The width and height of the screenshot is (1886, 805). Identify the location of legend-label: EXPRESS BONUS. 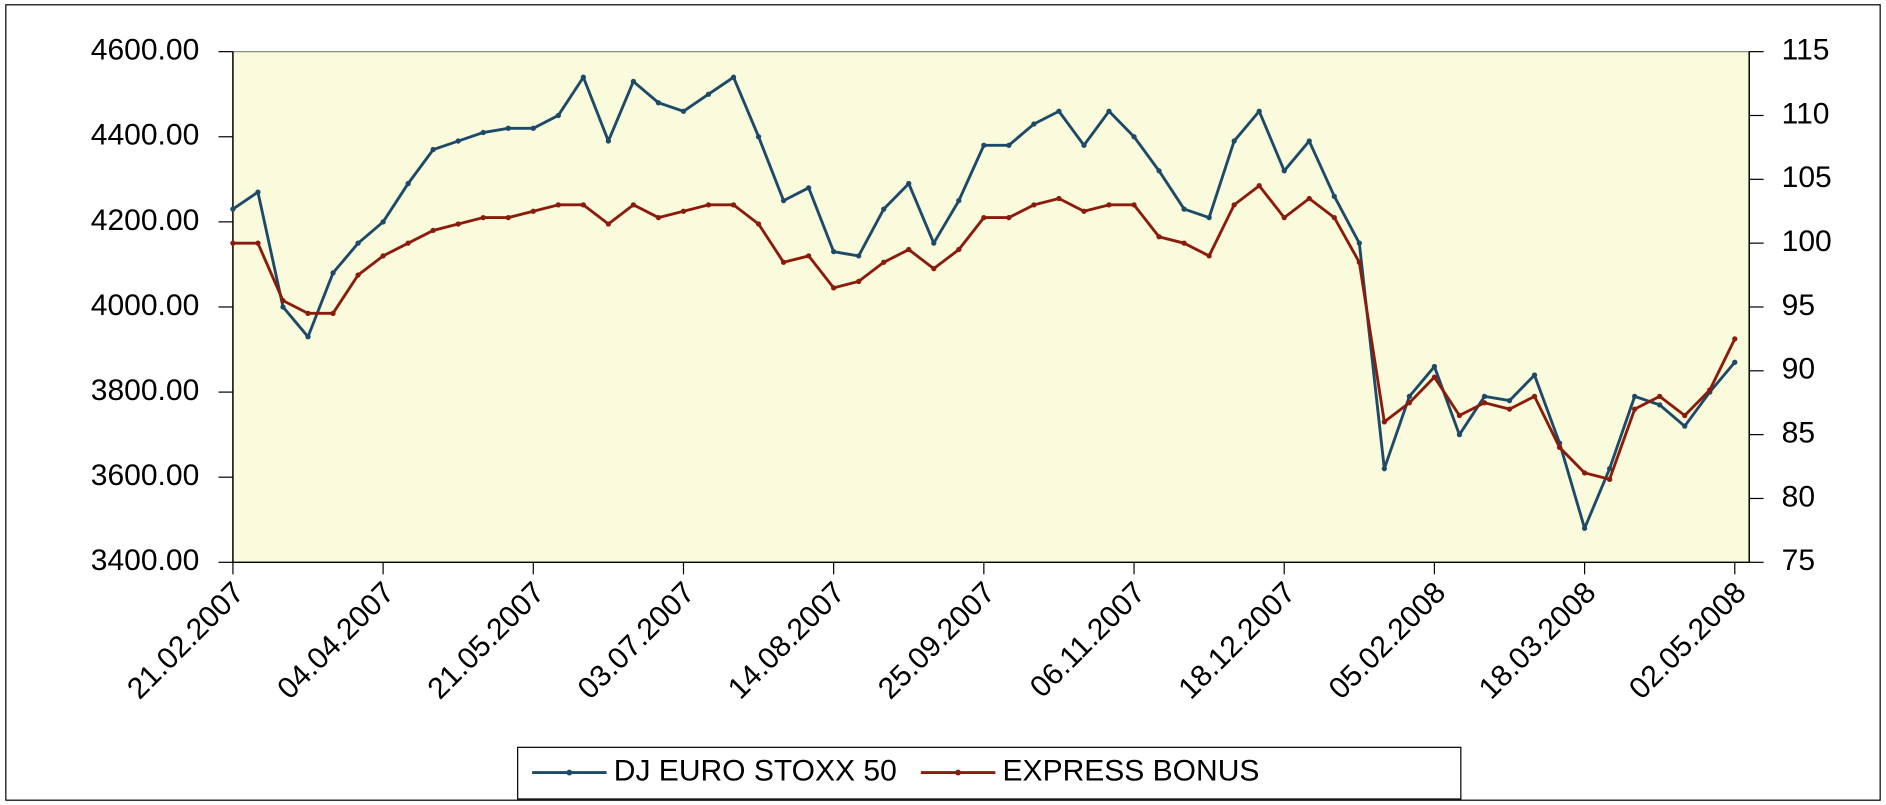
(1131, 770).